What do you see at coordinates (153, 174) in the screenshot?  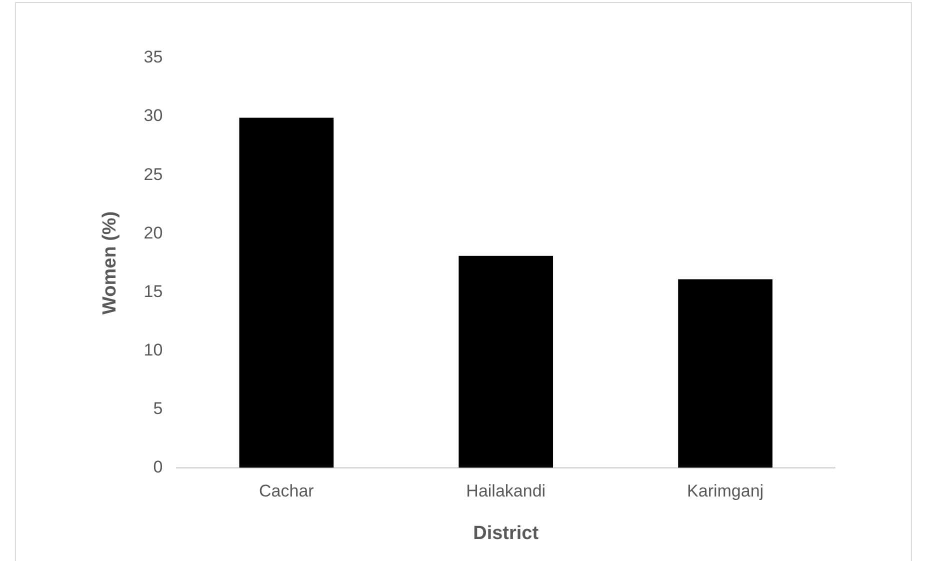 I see `y-tick-label: 25` at bounding box center [153, 174].